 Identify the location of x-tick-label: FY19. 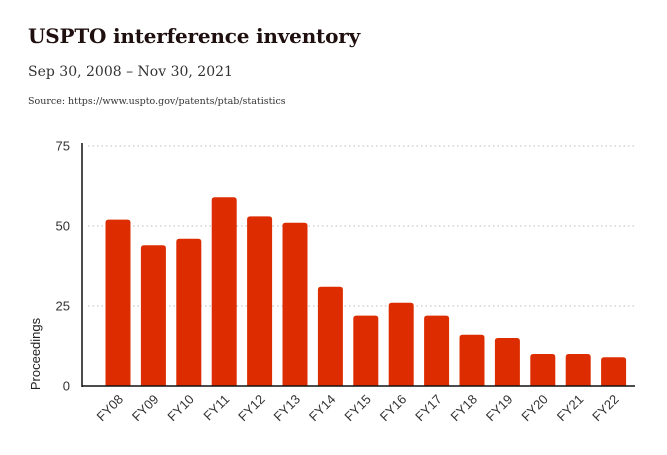
(499, 408).